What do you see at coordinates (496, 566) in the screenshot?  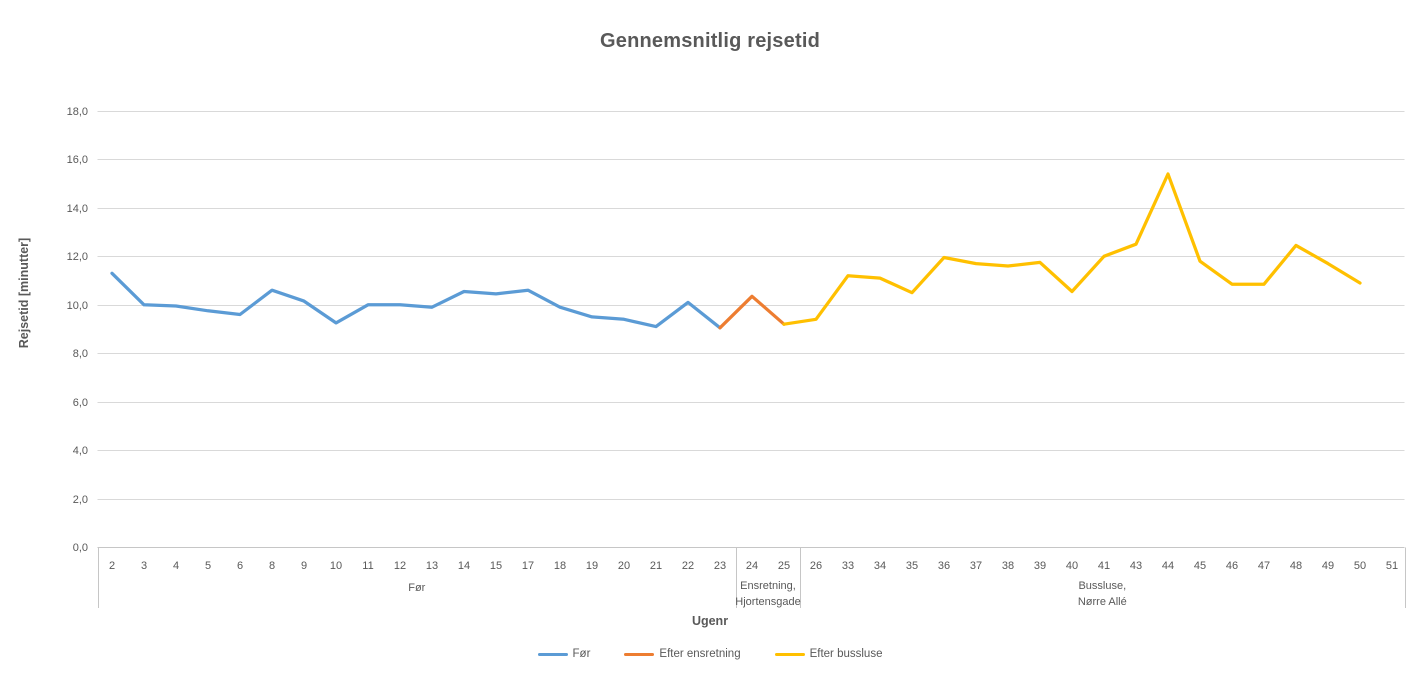 I see `x-tick-label: 15` at bounding box center [496, 566].